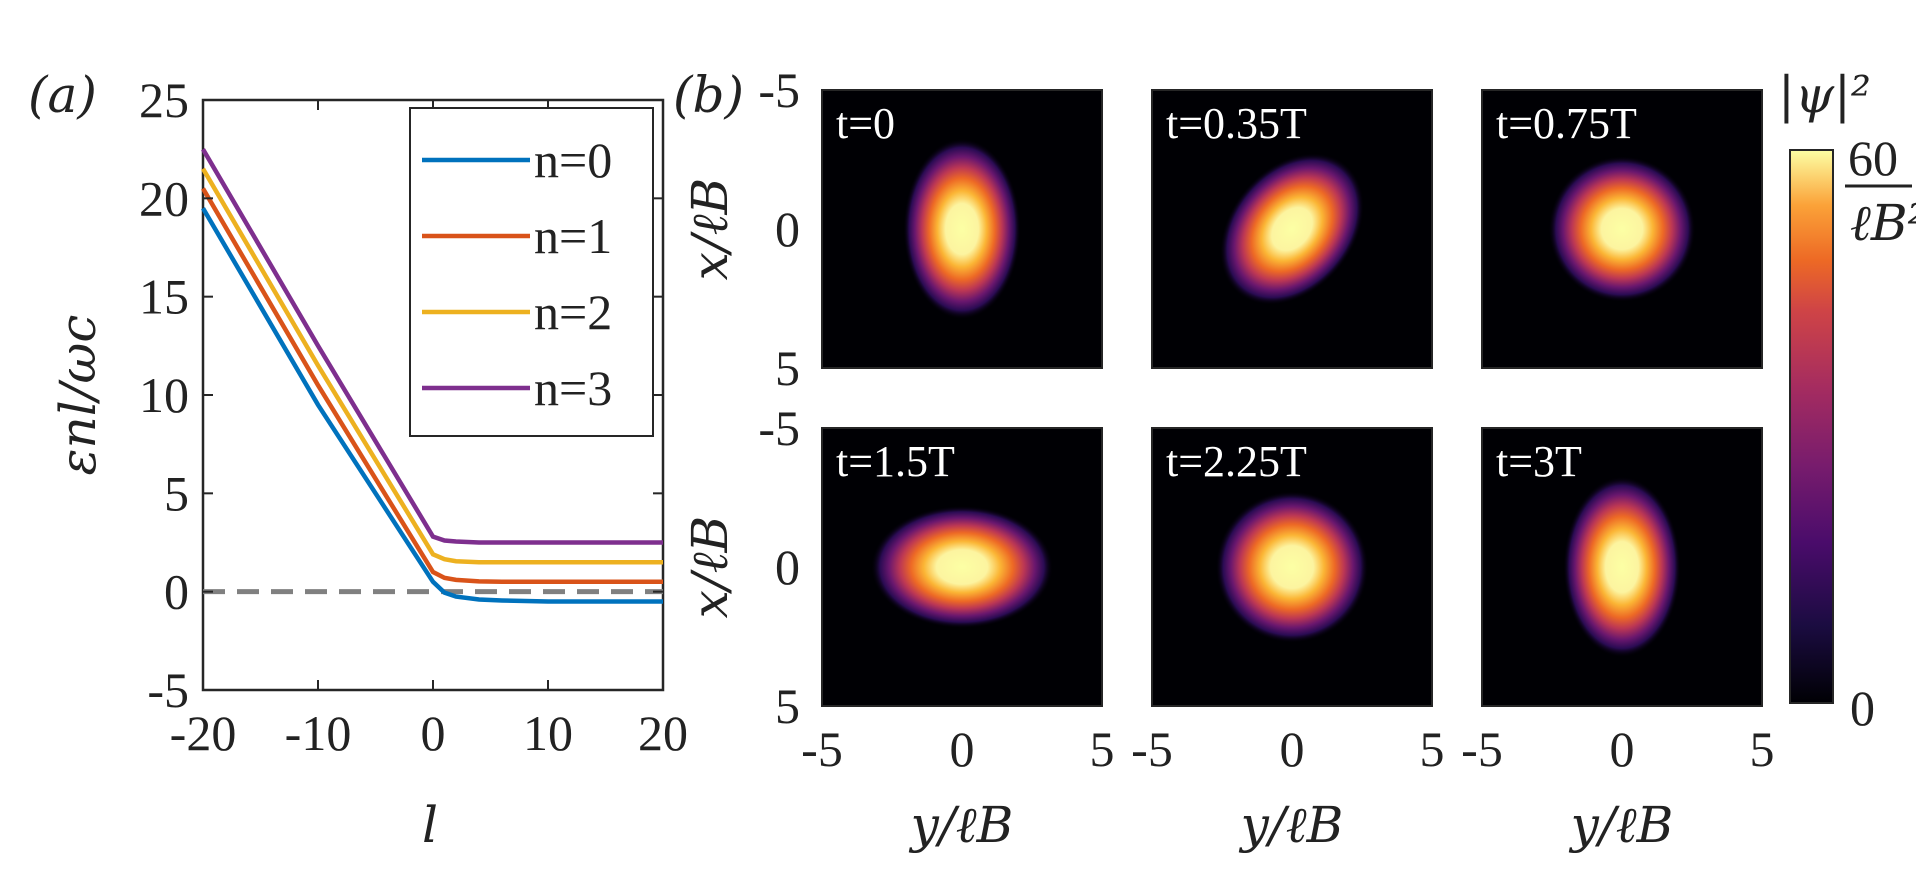 The image size is (1916, 888). I want to click on colorbar-scale, so click(1811, 426).